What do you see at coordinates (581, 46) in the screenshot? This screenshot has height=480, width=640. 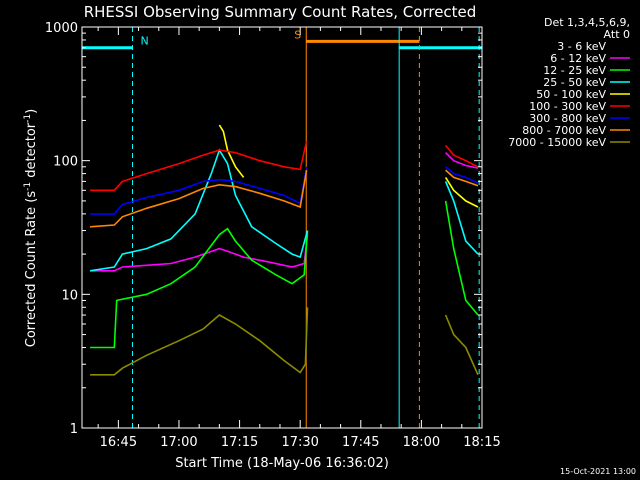 I see `legend-label: 3 - 6 keV` at bounding box center [581, 46].